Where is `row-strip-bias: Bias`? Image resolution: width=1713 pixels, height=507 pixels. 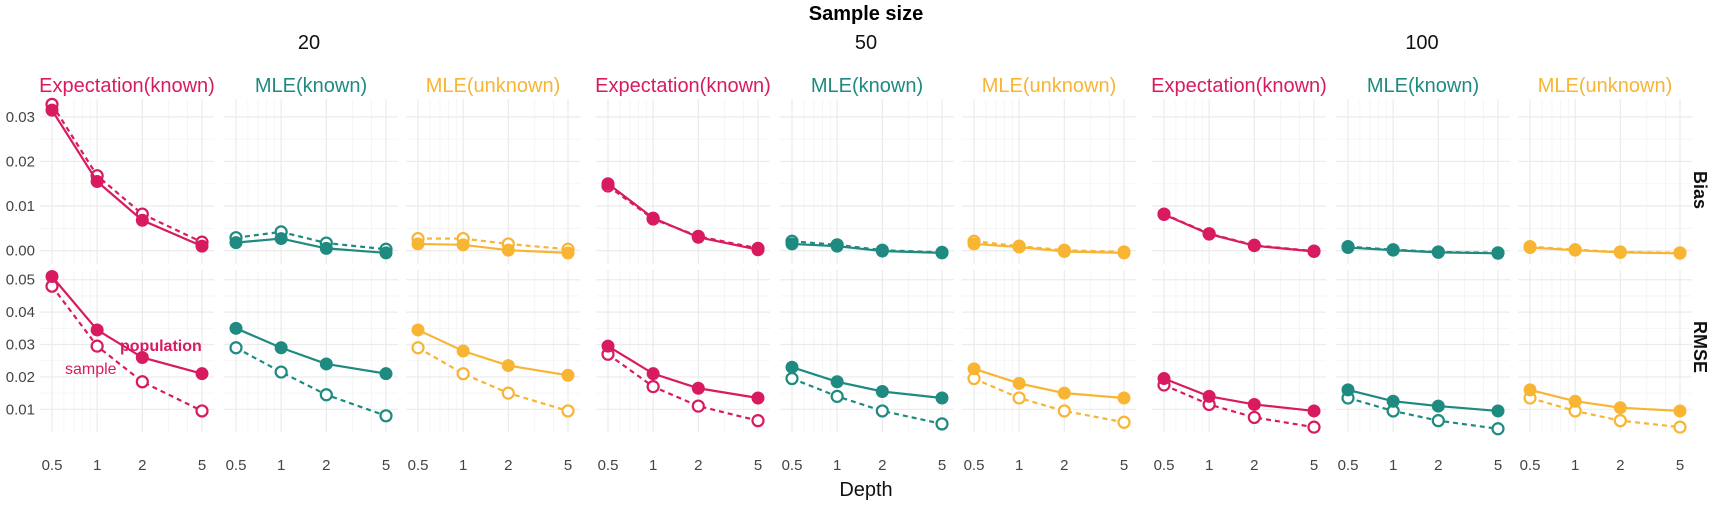
row-strip-bias: Bias is located at coordinates (1700, 190).